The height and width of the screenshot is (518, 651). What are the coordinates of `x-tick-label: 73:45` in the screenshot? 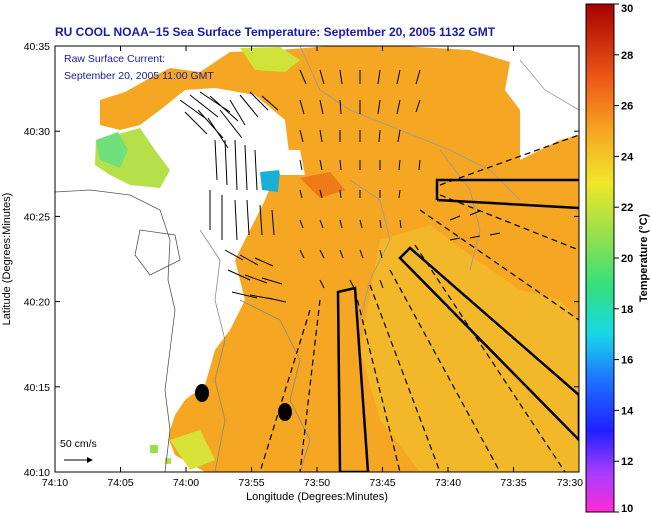 It's located at (382, 483).